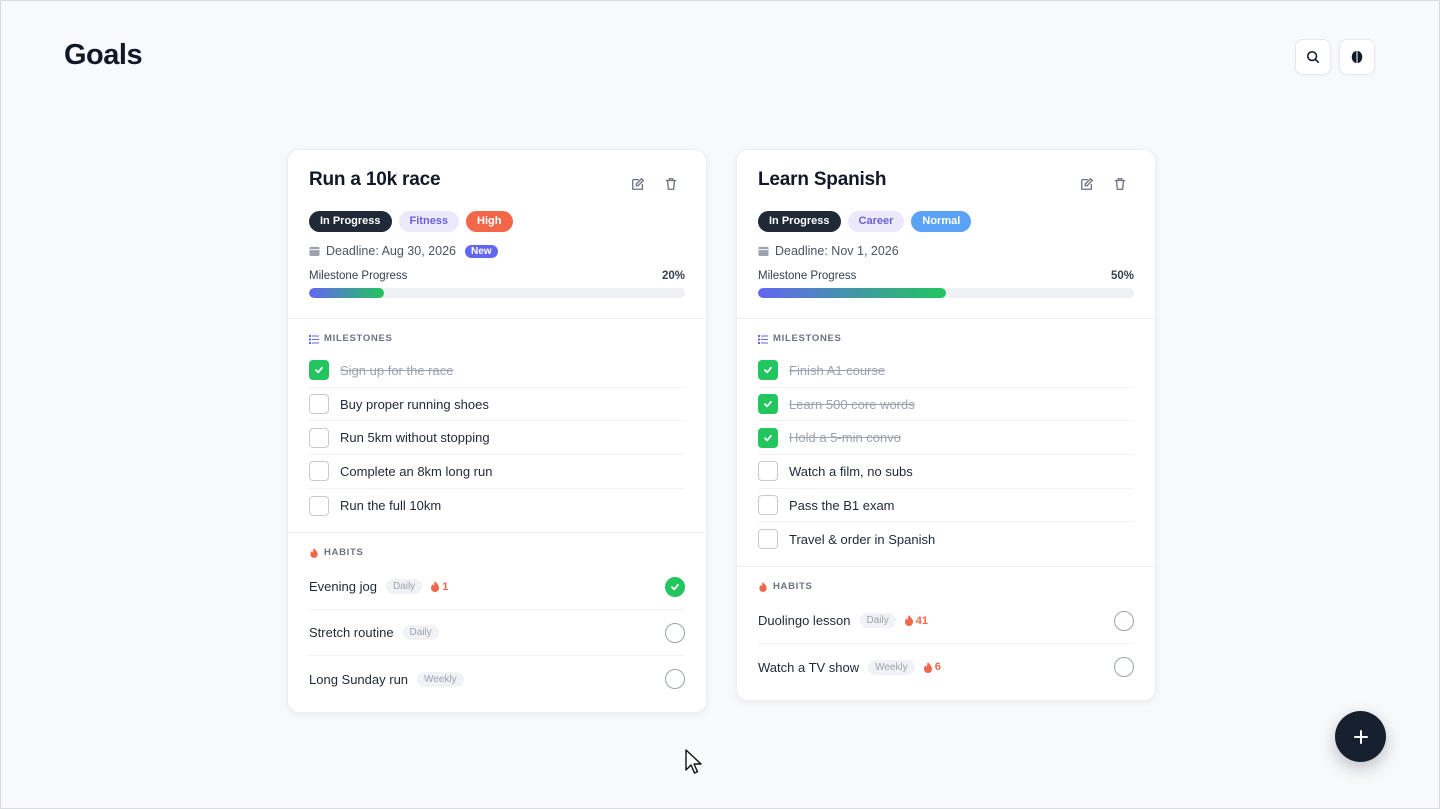 The width and height of the screenshot is (1440, 809). Describe the element at coordinates (497, 338) in the screenshot. I see `milestones-heading: MILESTONES` at that location.